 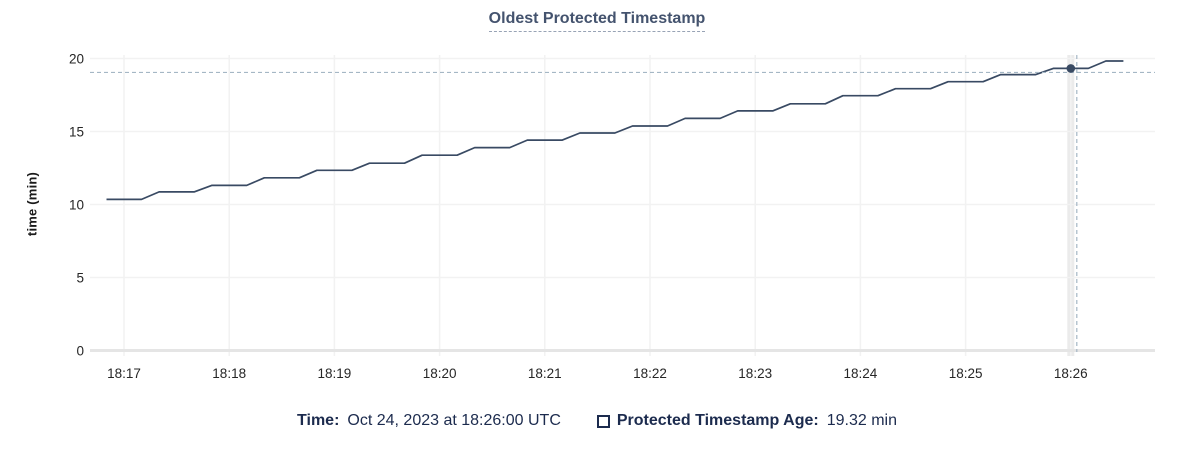 I want to click on y-tick-label: 0, so click(x=80, y=350).